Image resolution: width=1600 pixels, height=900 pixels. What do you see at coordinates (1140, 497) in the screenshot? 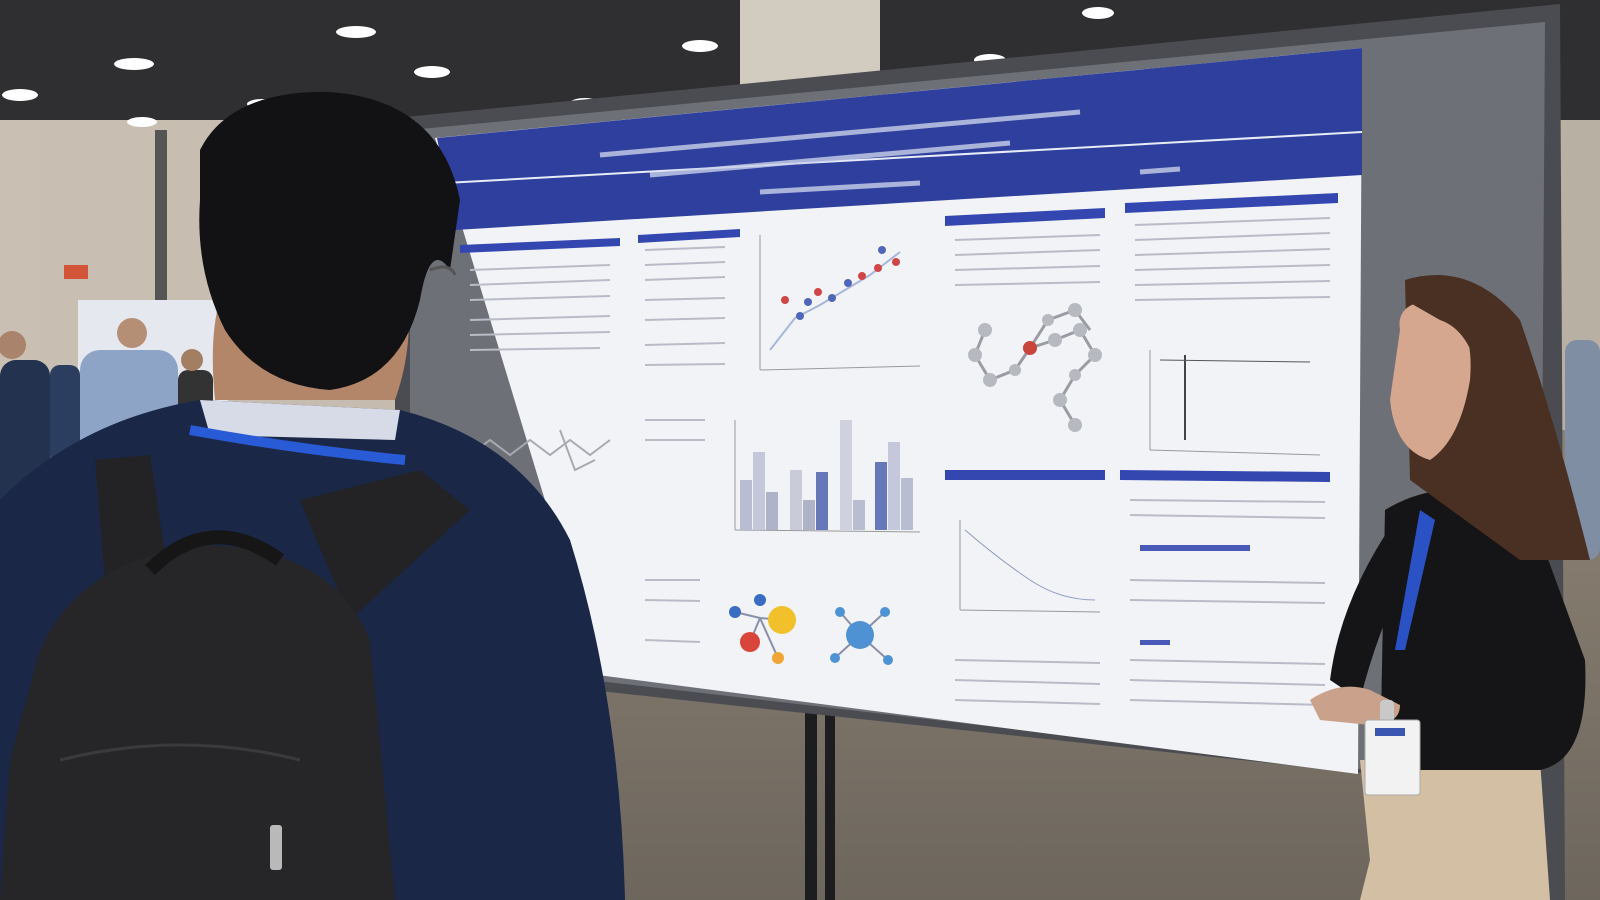
I see `right-plots` at bounding box center [1140, 497].